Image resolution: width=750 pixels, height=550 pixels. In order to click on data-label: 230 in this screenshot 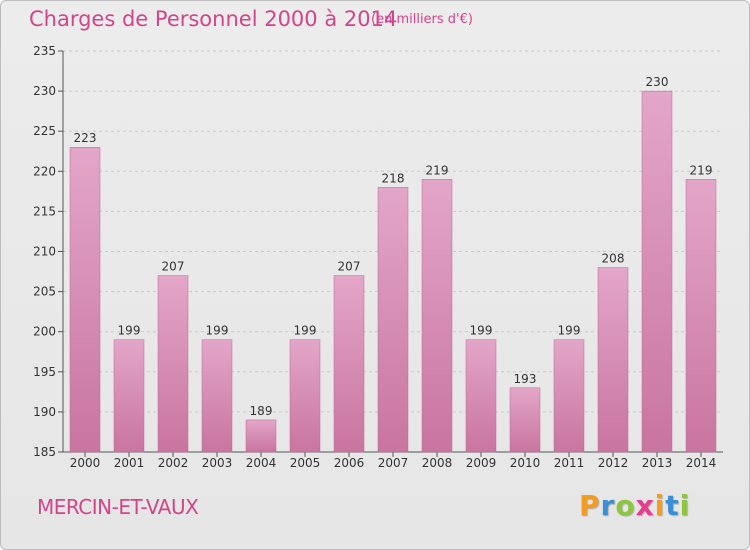, I will do `click(657, 82)`.